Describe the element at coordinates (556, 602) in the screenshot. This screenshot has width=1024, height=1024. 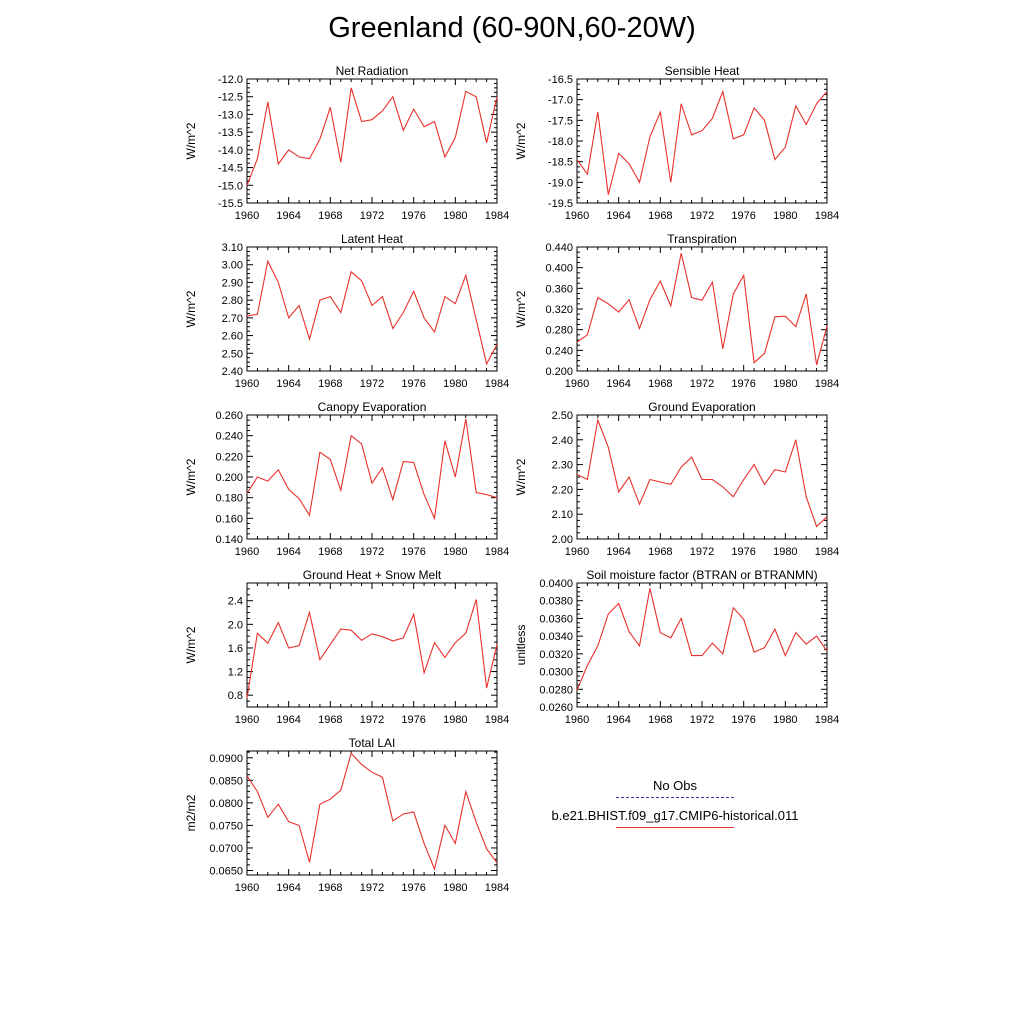
I see `y-tick-label: 0.0380` at that location.